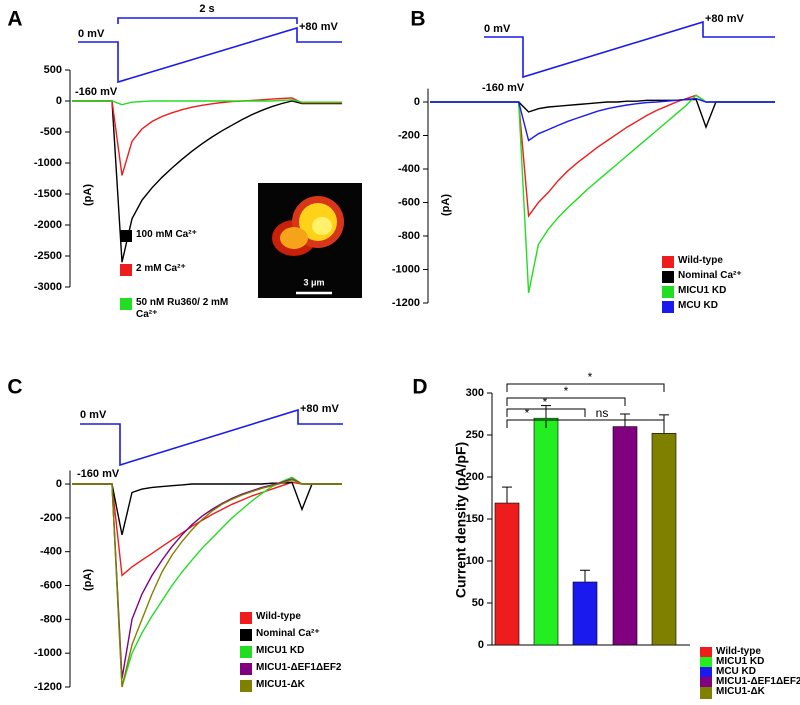 The height and width of the screenshot is (705, 800). I want to click on duration-bracket, so click(207, 20).